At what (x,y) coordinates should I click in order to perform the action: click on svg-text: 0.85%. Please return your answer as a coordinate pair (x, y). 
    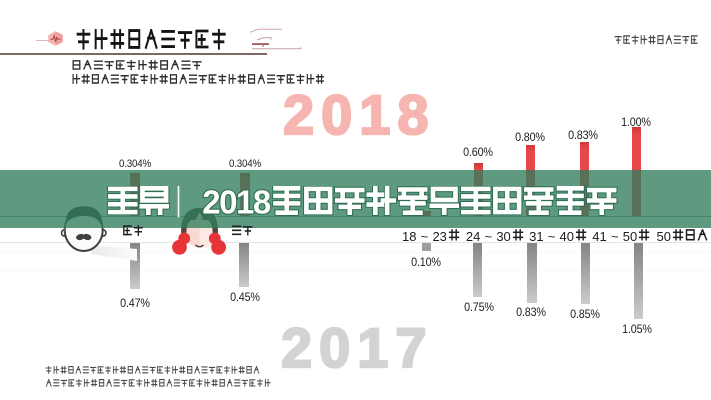
    Looking at the image, I should click on (585, 314).